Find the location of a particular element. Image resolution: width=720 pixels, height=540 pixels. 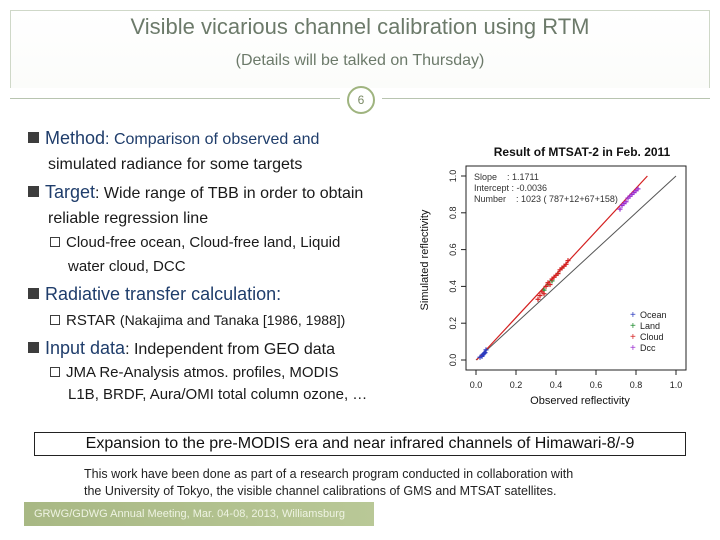

title-box is located at coordinates (360, 49).